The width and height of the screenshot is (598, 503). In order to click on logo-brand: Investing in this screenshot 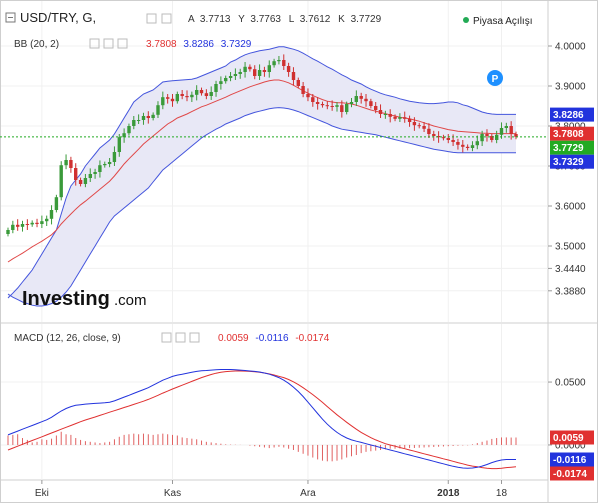, I will do `click(66, 299)`.